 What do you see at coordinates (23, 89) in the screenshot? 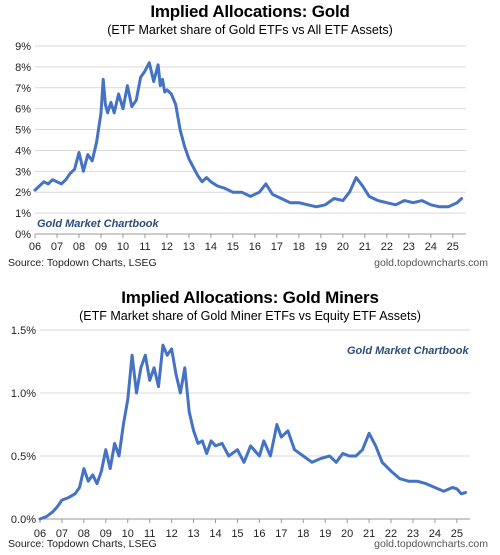
I see `y-tick-label: 7%` at bounding box center [23, 89].